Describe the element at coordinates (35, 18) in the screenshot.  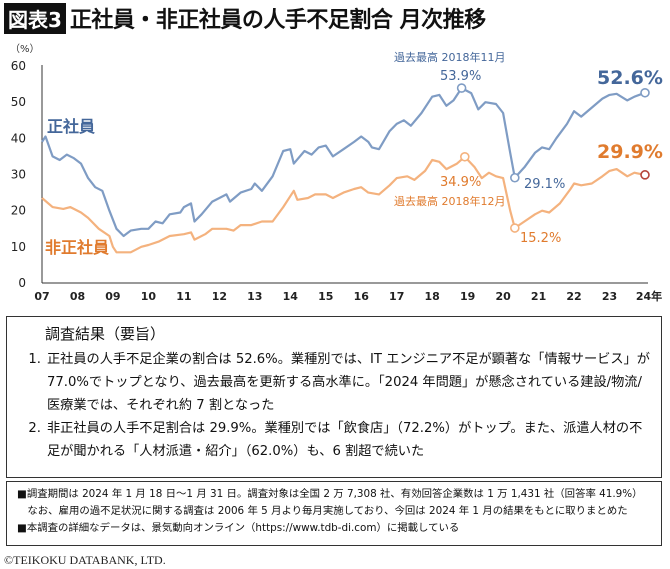
I see `figure-badge: 図表3` at that location.